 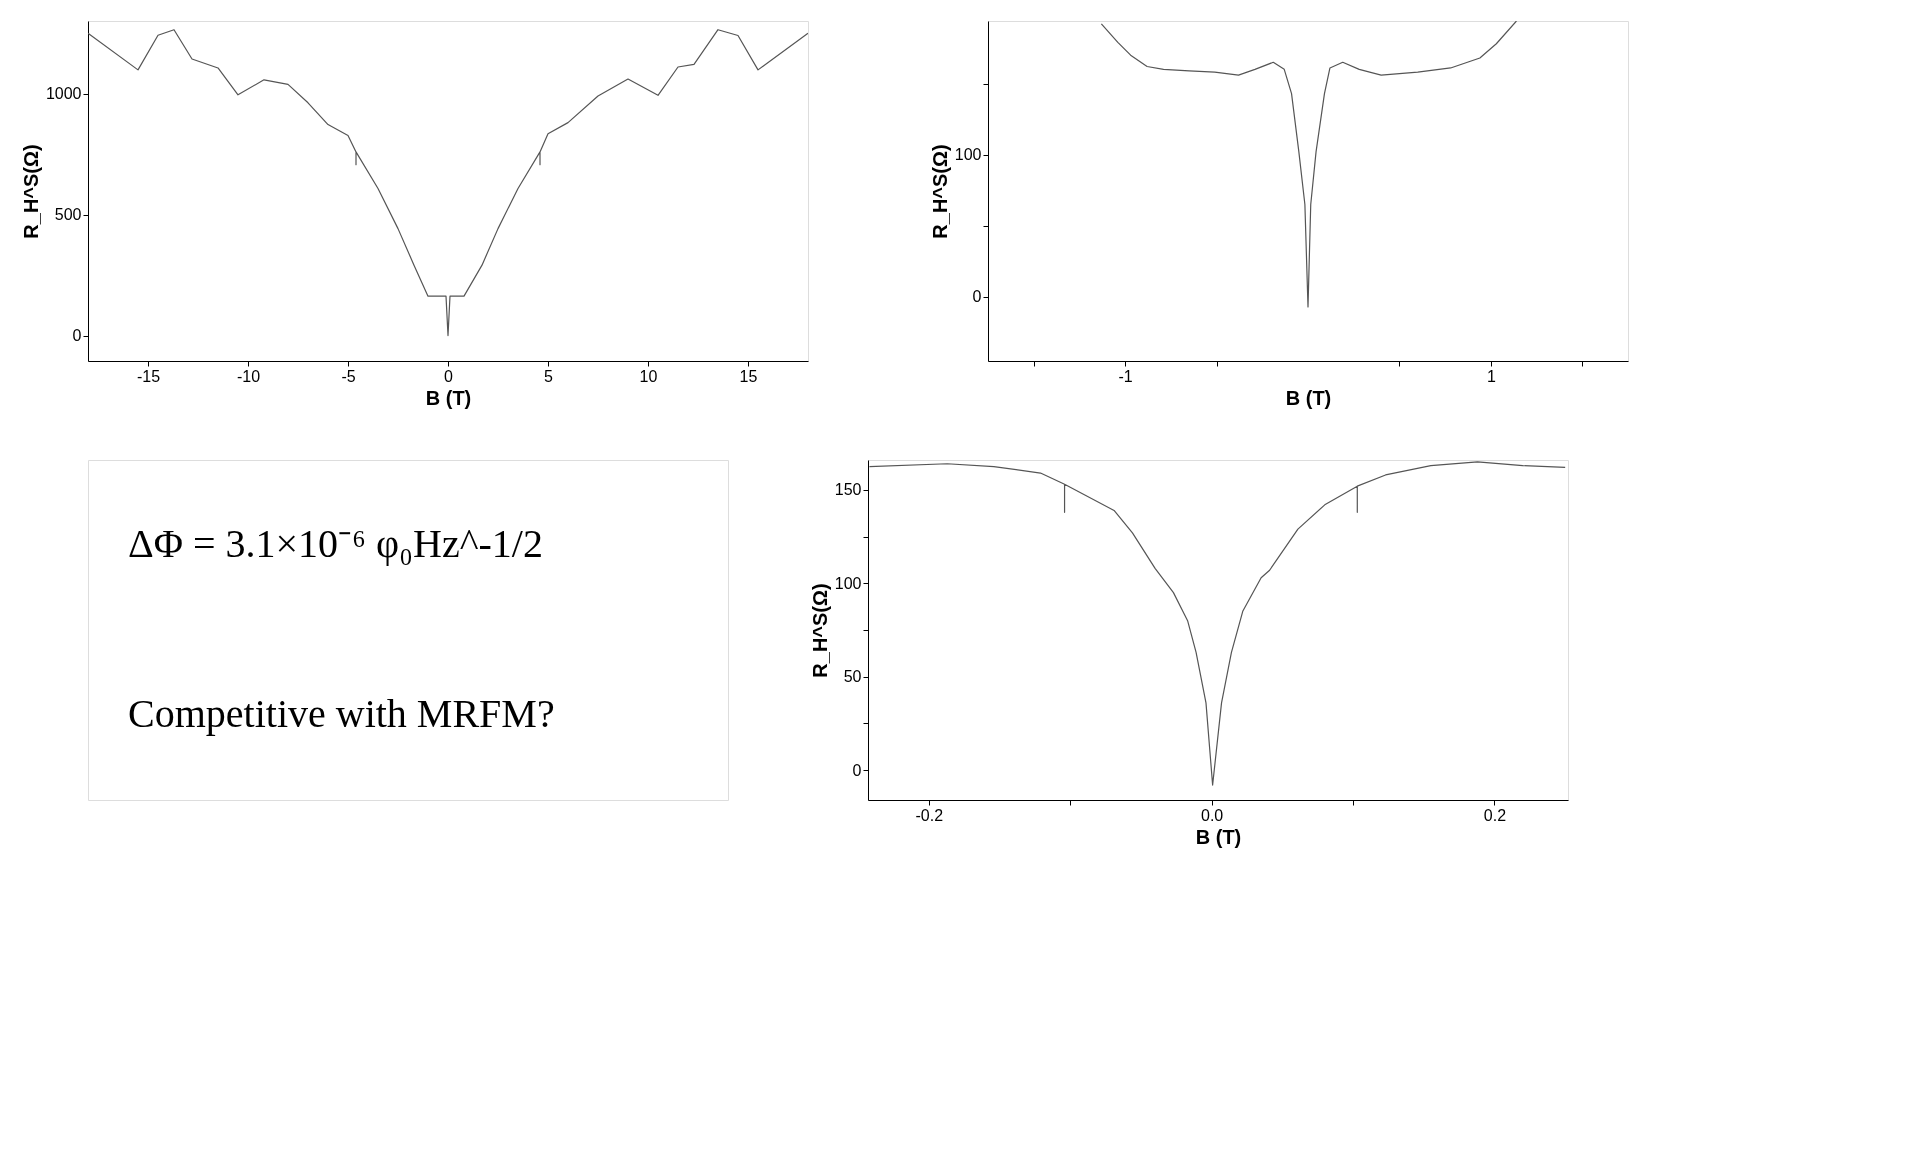 What do you see at coordinates (341, 713) in the screenshot?
I see `text: Competitive with MRFM?` at bounding box center [341, 713].